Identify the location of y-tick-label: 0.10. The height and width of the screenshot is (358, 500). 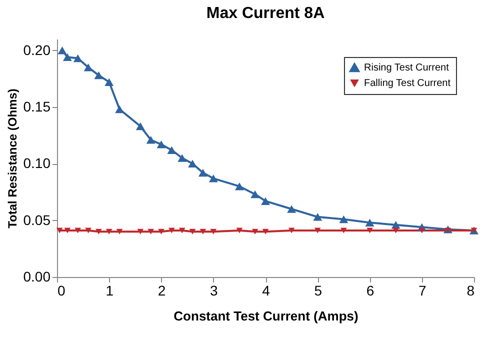
(37, 163).